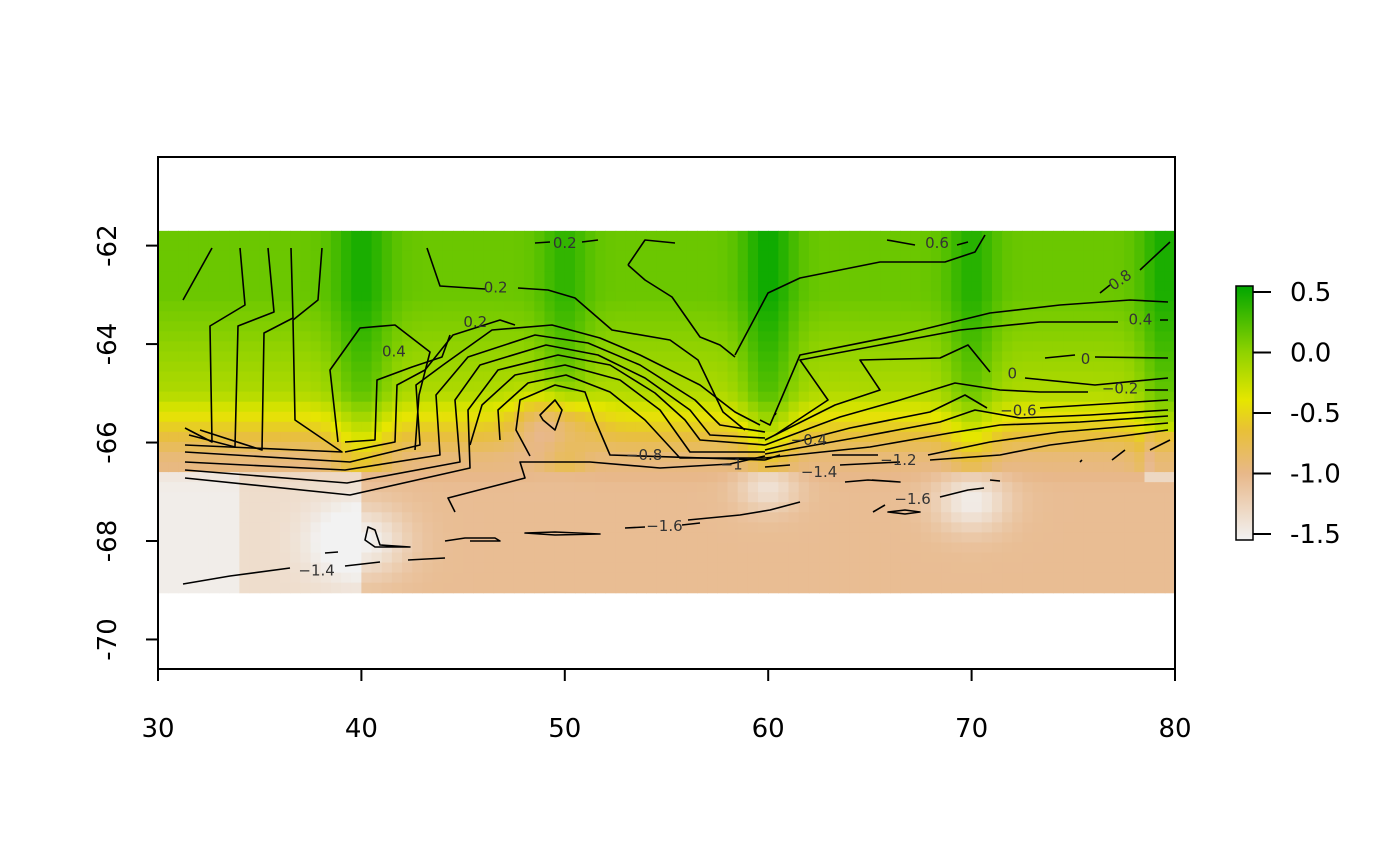 The height and width of the screenshot is (865, 1400). Describe the element at coordinates (472, 393) in the screenshot. I see `contour-line` at that location.